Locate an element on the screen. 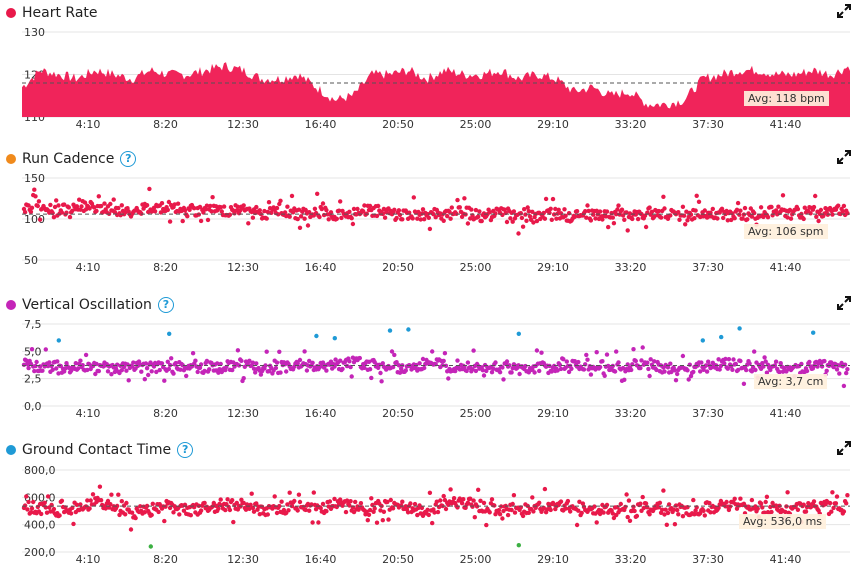 The image size is (859, 563). average-label: Avg: 118 bpm is located at coordinates (786, 98).